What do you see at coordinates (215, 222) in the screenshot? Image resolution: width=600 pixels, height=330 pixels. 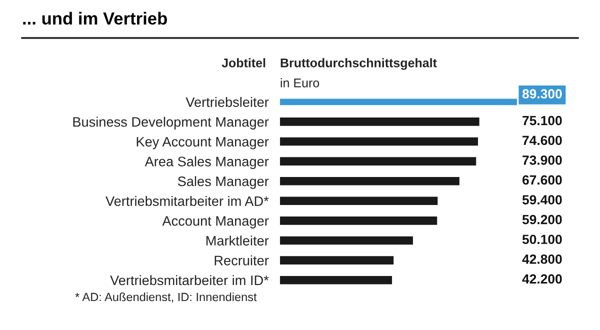 I see `y-tick-label: Account Manager` at bounding box center [215, 222].